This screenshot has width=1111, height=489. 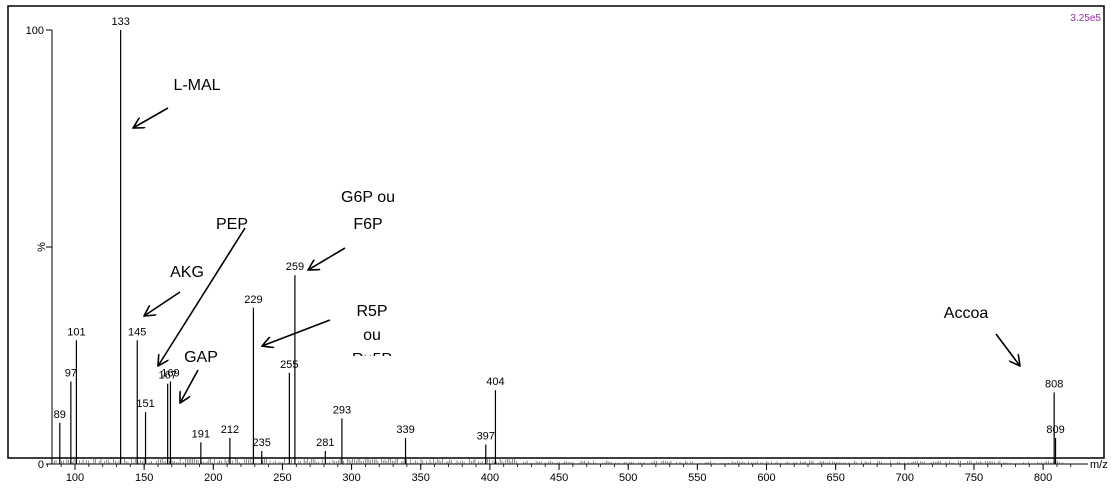 I want to click on annotation-text-g6p-f6p: F6P, so click(x=367, y=224).